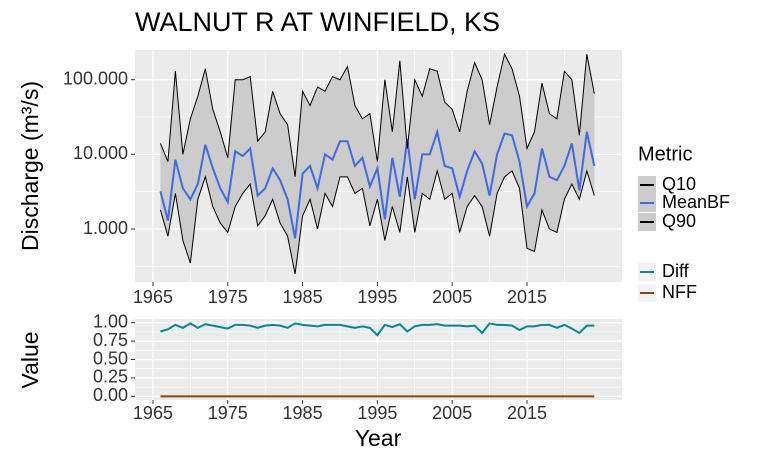 This screenshot has height=464, width=757. I want to click on y-tick-label: 10.000, so click(100, 153).